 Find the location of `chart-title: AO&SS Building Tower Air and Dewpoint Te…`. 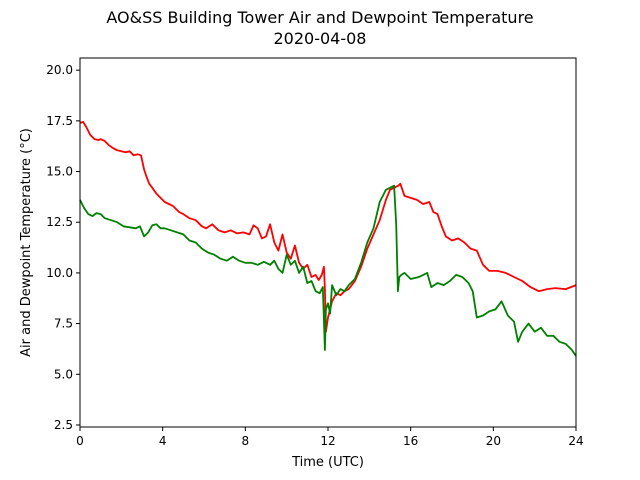

chart-title: AO&SS Building Tower Air and Dewpoint Te… is located at coordinates (320, 17).